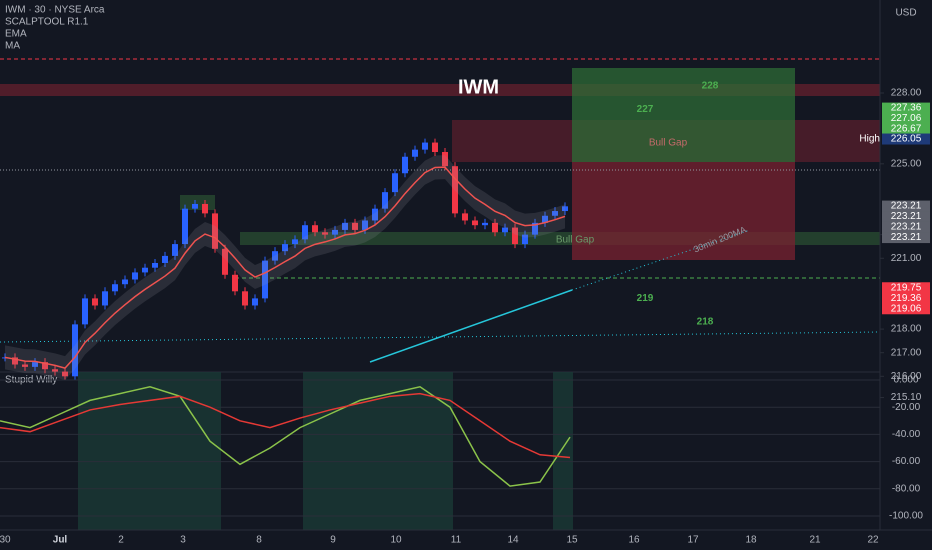 This screenshot has height=550, width=932. Describe the element at coordinates (869, 139) in the screenshot. I see `high-badge-name: High` at that location.